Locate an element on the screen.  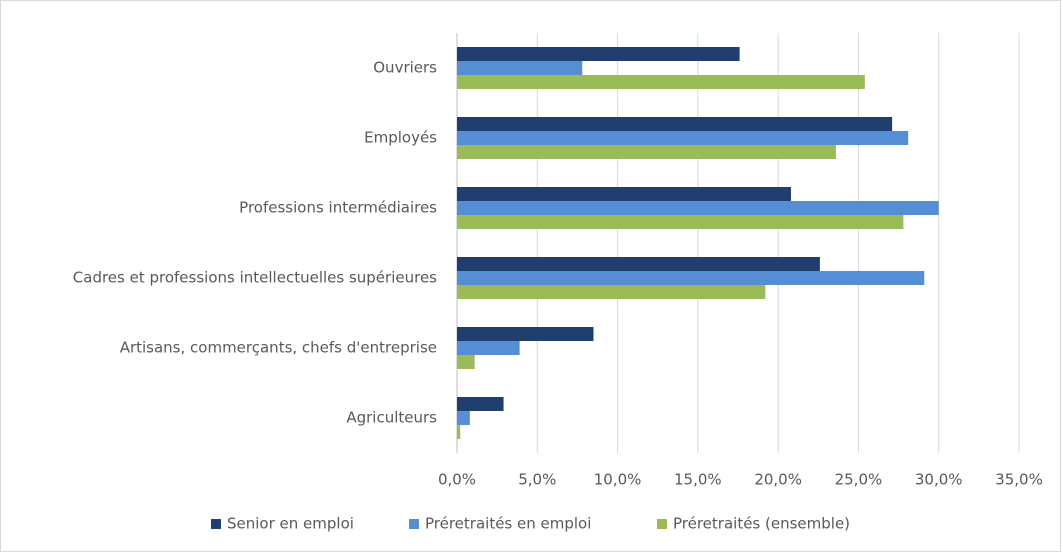
x-tick-label: 35,0% is located at coordinates (1019, 480).